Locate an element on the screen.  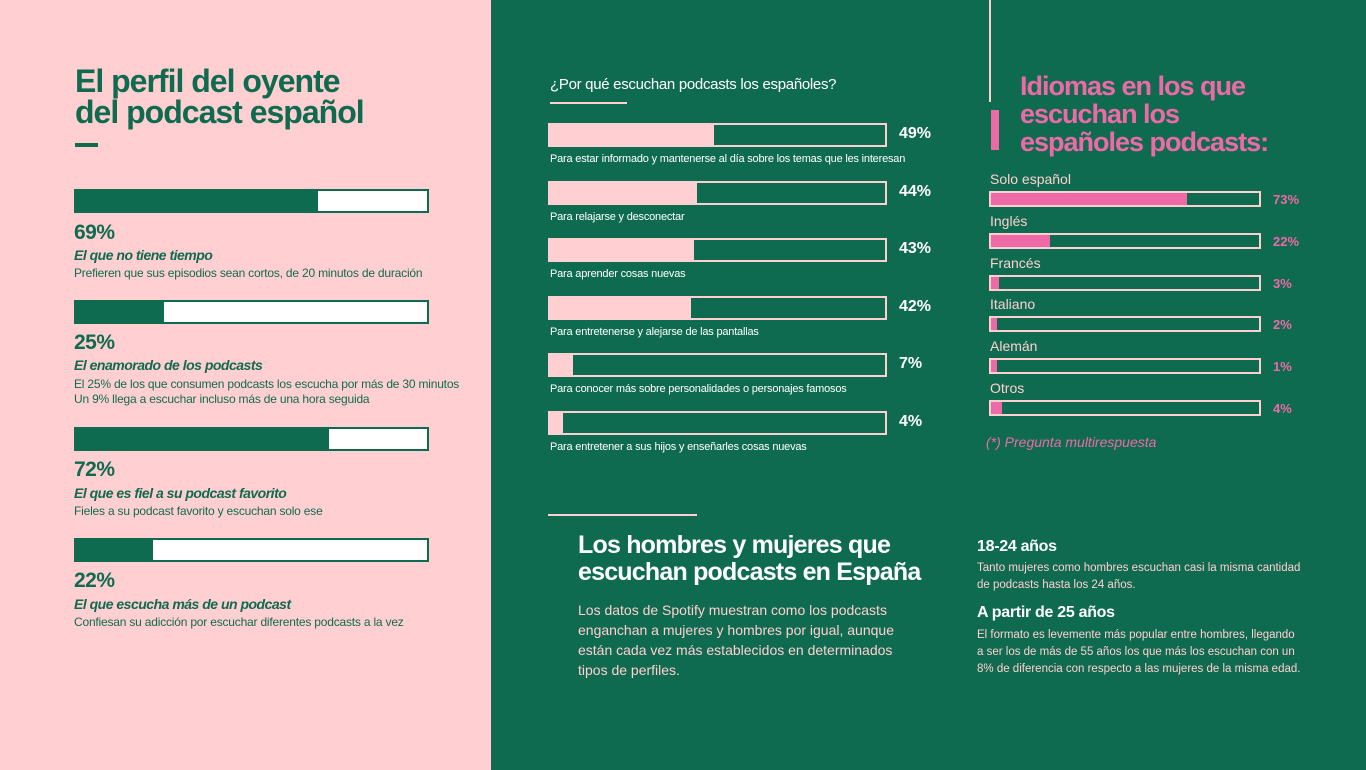
age-group-heading-2: A partir de 25 años is located at coordinates (1046, 612).